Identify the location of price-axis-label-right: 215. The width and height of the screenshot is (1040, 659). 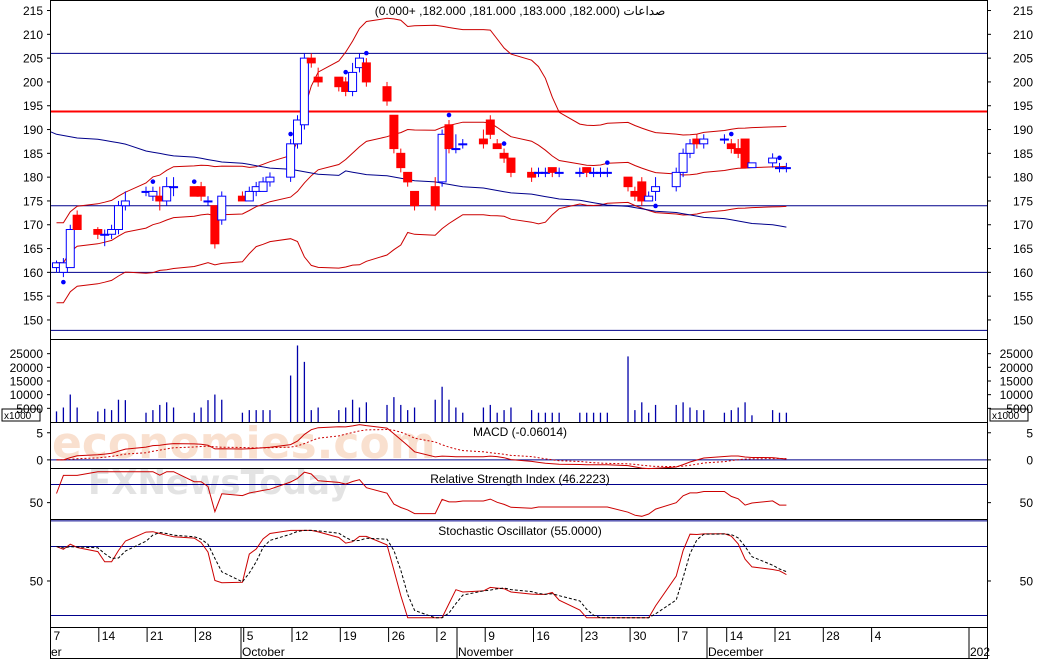
(1023, 11).